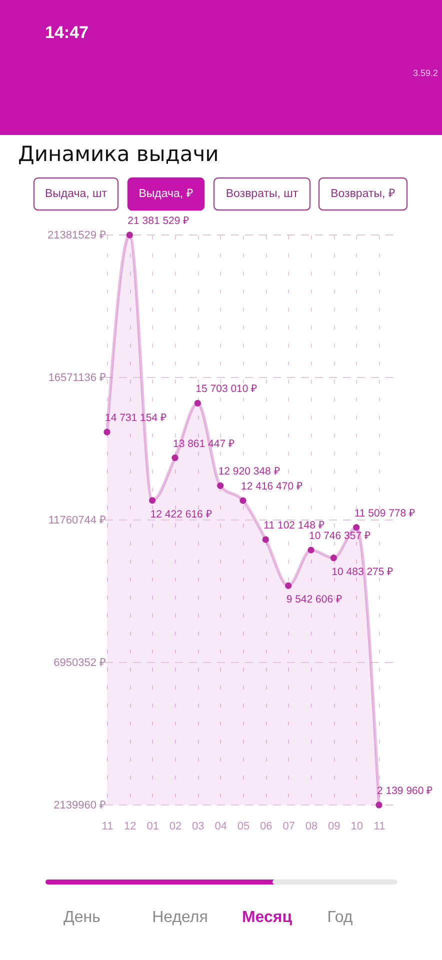 This screenshot has height=960, width=442. What do you see at coordinates (425, 73) in the screenshot?
I see `text: 3.59.2` at bounding box center [425, 73].